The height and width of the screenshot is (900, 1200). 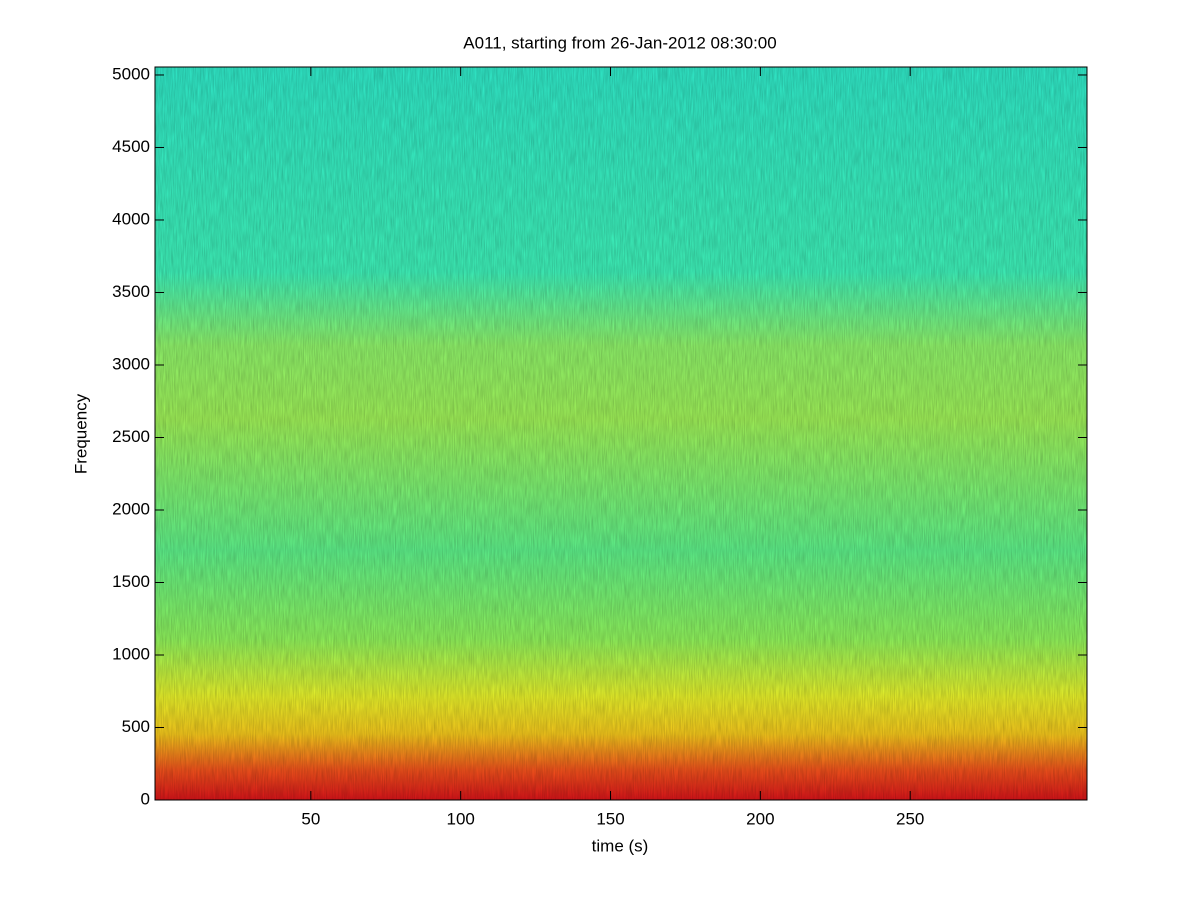 I want to click on y-tick-label: 500, so click(x=136, y=726).